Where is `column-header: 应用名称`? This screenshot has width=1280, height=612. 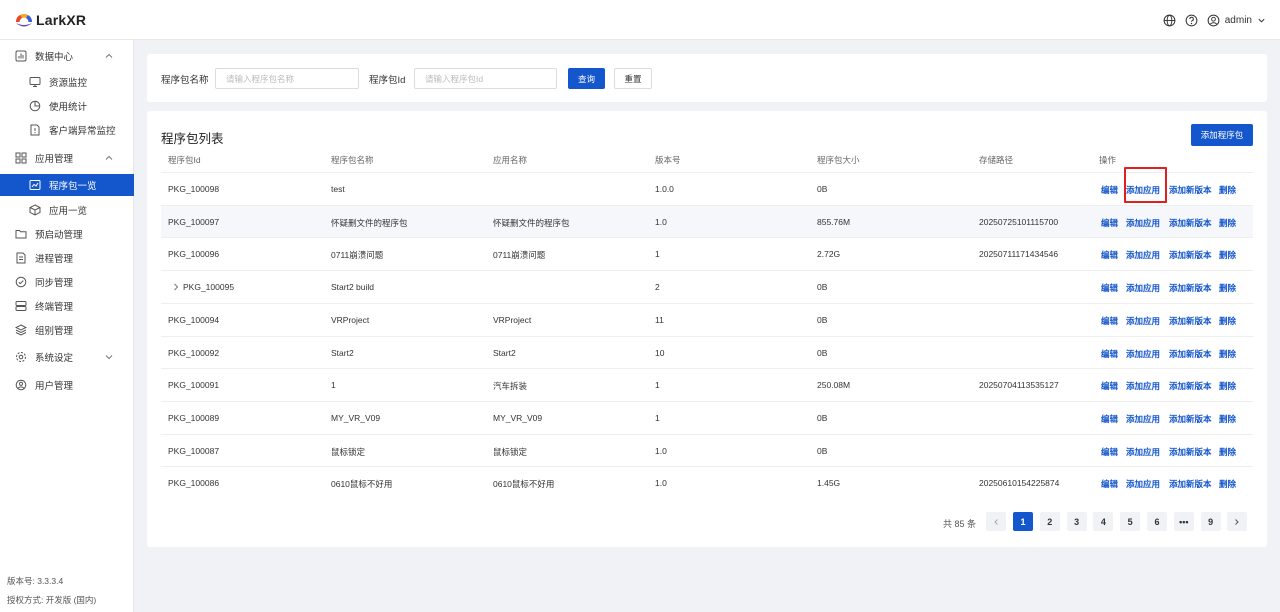 column-header: 应用名称 is located at coordinates (510, 160).